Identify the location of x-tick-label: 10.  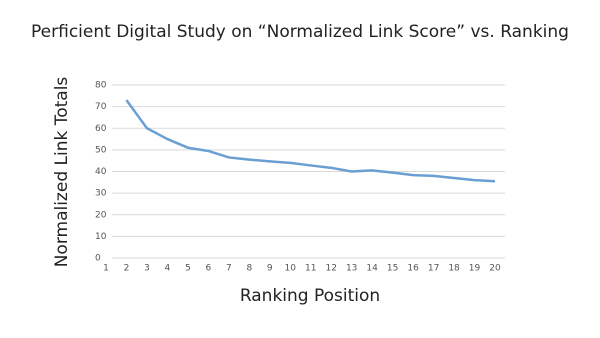
(291, 269).